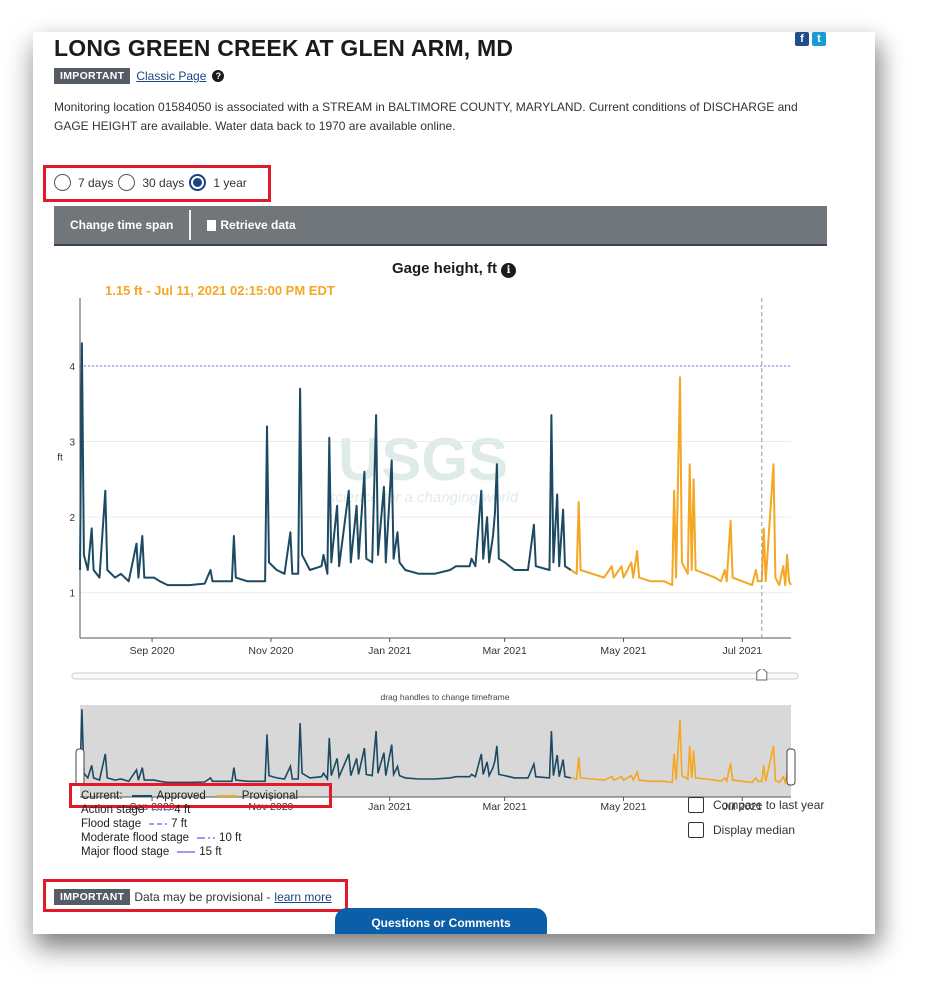 The width and height of the screenshot is (941, 1000). I want to click on compare-checkbox, so click(696, 805).